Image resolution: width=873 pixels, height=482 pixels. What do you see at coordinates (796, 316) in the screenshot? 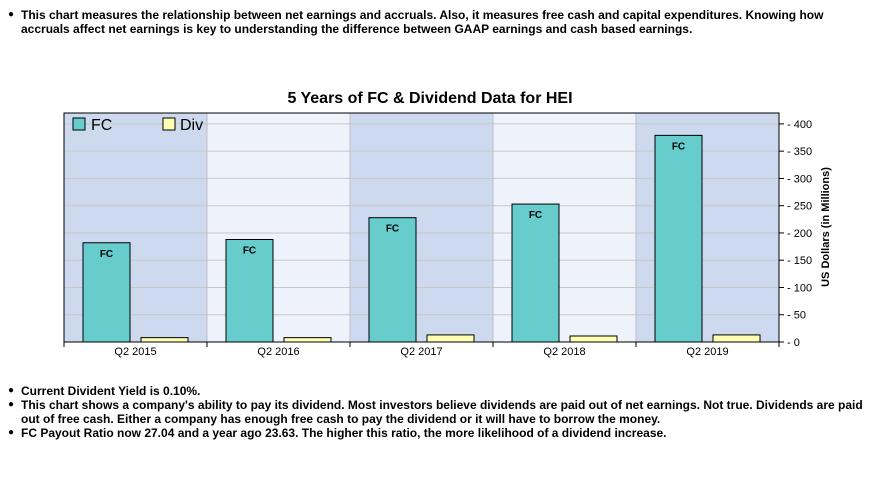
I see `y-tick-label: - 50` at bounding box center [796, 316].